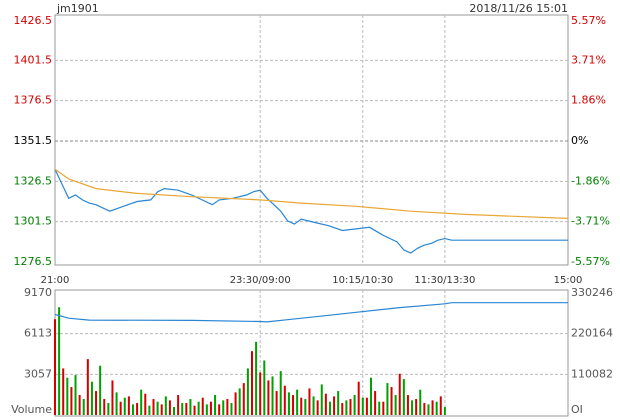 The image size is (620, 420). What do you see at coordinates (33, 20) in the screenshot?
I see `y-tick-label: 1426.5` at bounding box center [33, 20].